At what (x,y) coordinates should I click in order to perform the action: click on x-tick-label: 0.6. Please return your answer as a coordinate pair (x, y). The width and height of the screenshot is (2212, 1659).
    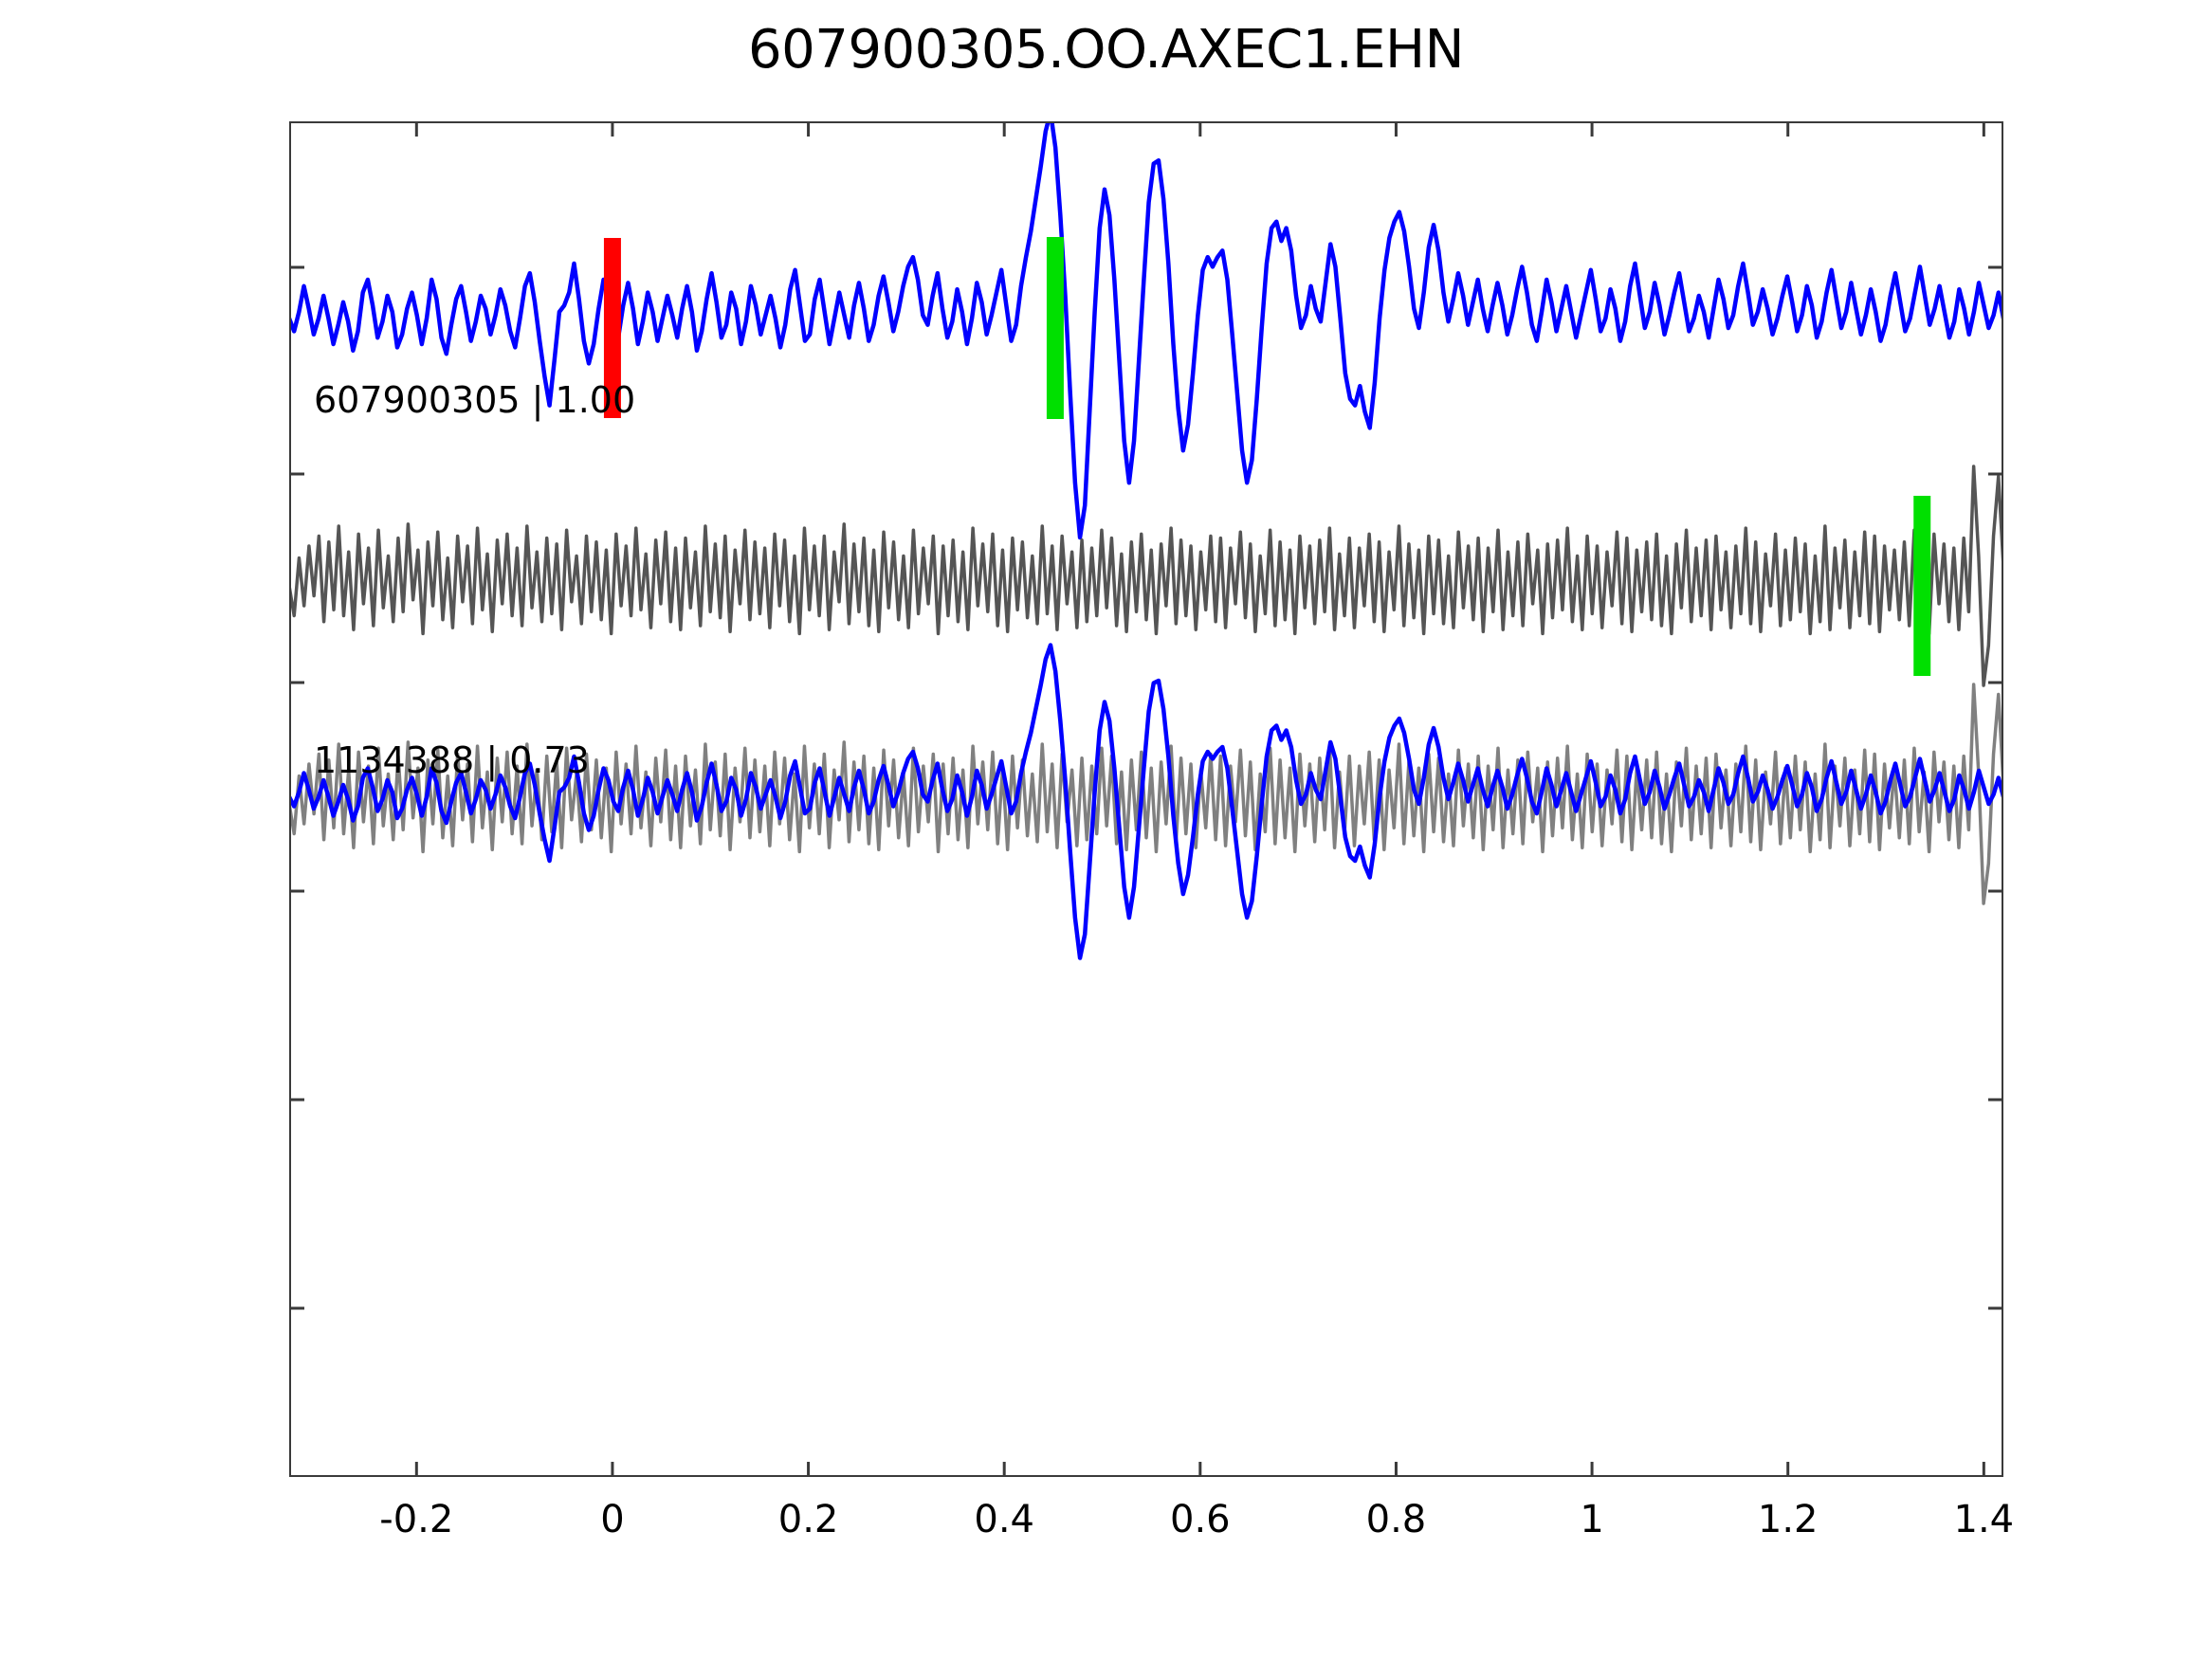
    Looking at the image, I should click on (1200, 1519).